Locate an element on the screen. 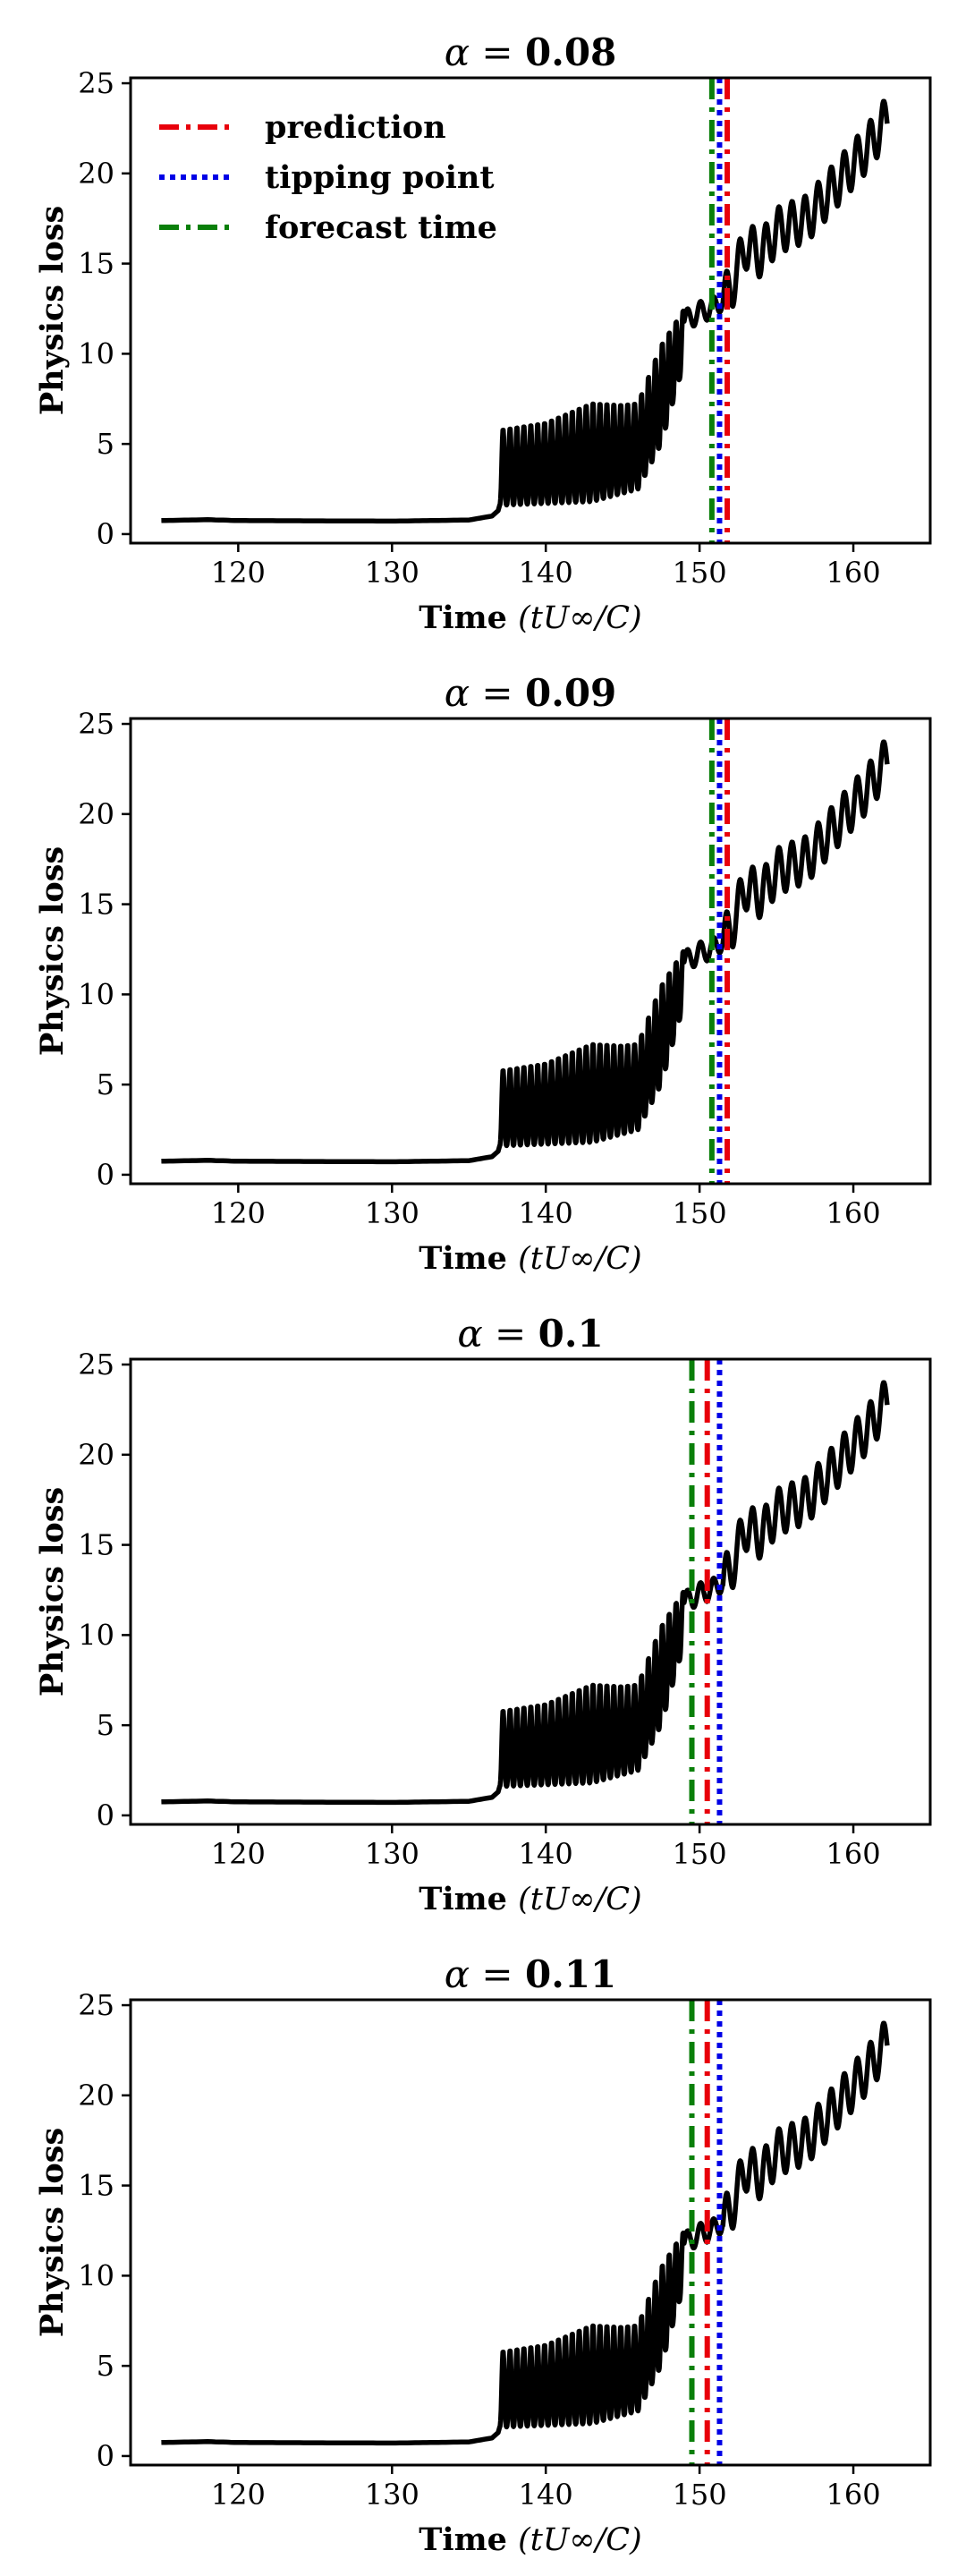 Image resolution: width=966 pixels, height=2576 pixels. panel-title: α = 0.09 is located at coordinates (531, 693).